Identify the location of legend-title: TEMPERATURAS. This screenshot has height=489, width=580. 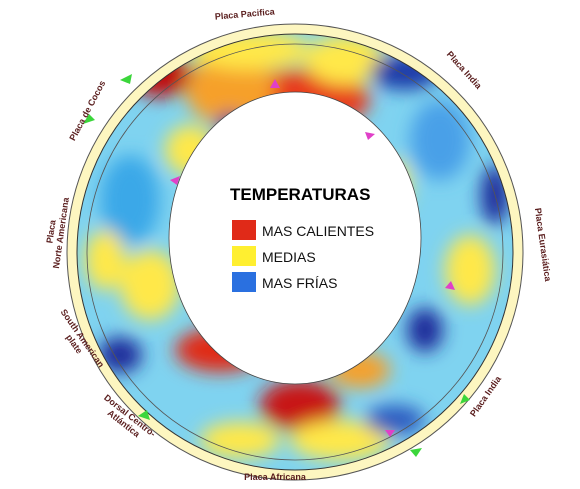
(300, 194).